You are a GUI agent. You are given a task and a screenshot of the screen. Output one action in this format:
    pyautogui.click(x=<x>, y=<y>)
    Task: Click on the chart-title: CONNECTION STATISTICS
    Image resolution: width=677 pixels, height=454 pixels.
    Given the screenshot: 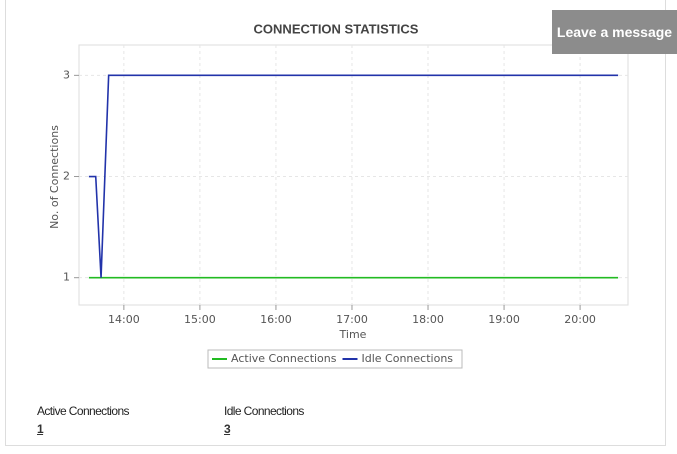 What is the action you would take?
    pyautogui.click(x=336, y=28)
    